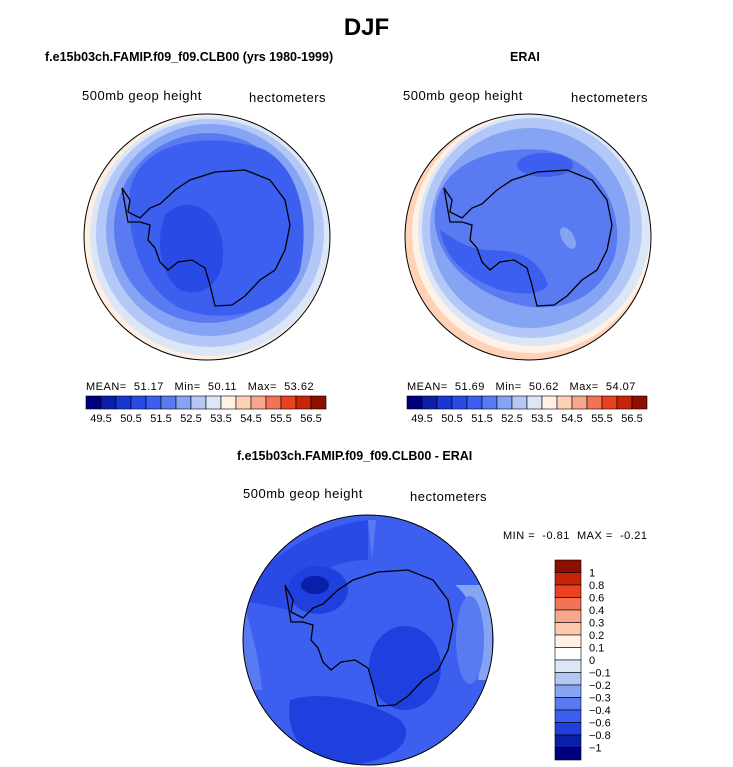 Image resolution: width=733 pixels, height=767 pixels. Describe the element at coordinates (160, 419) in the screenshot. I see `model-colorbar-label: 51.5` at that location.